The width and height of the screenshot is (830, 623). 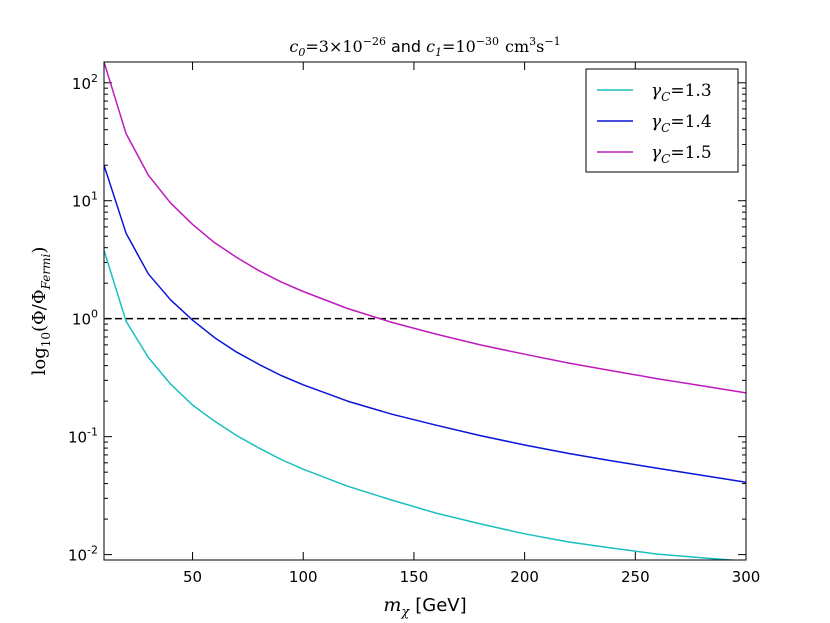 I want to click on chart-title: c0=3×10−26 and c1=10−30 cm3s−1, so click(x=424, y=47).